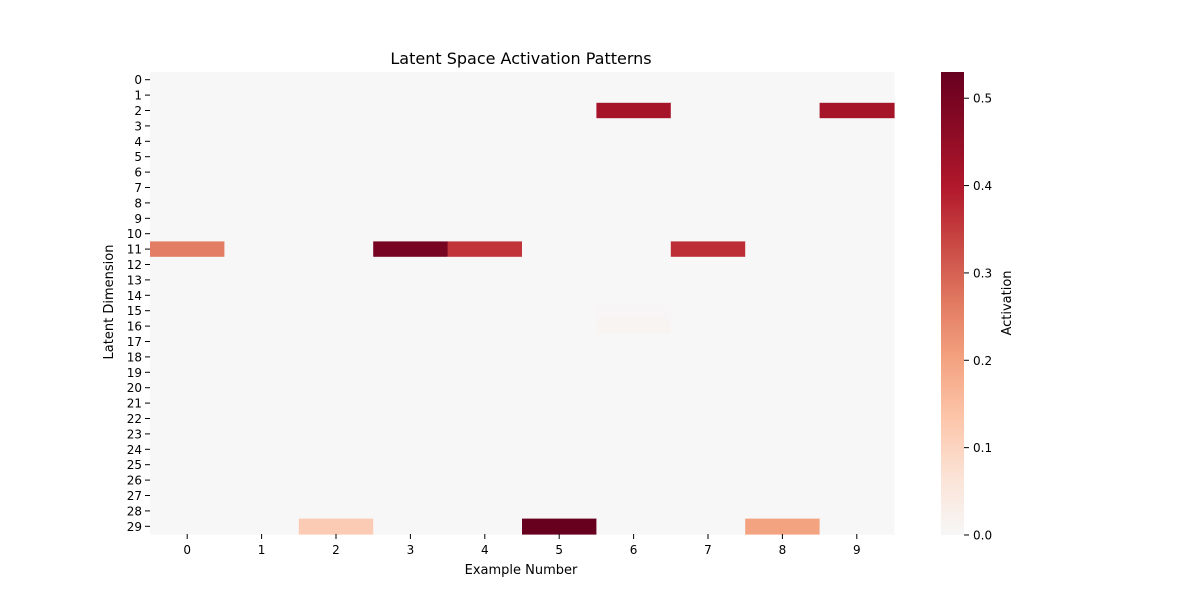 Image resolution: width=1200 pixels, height=600 pixels. Describe the element at coordinates (138, 80) in the screenshot. I see `y-tick-label: 0` at that location.